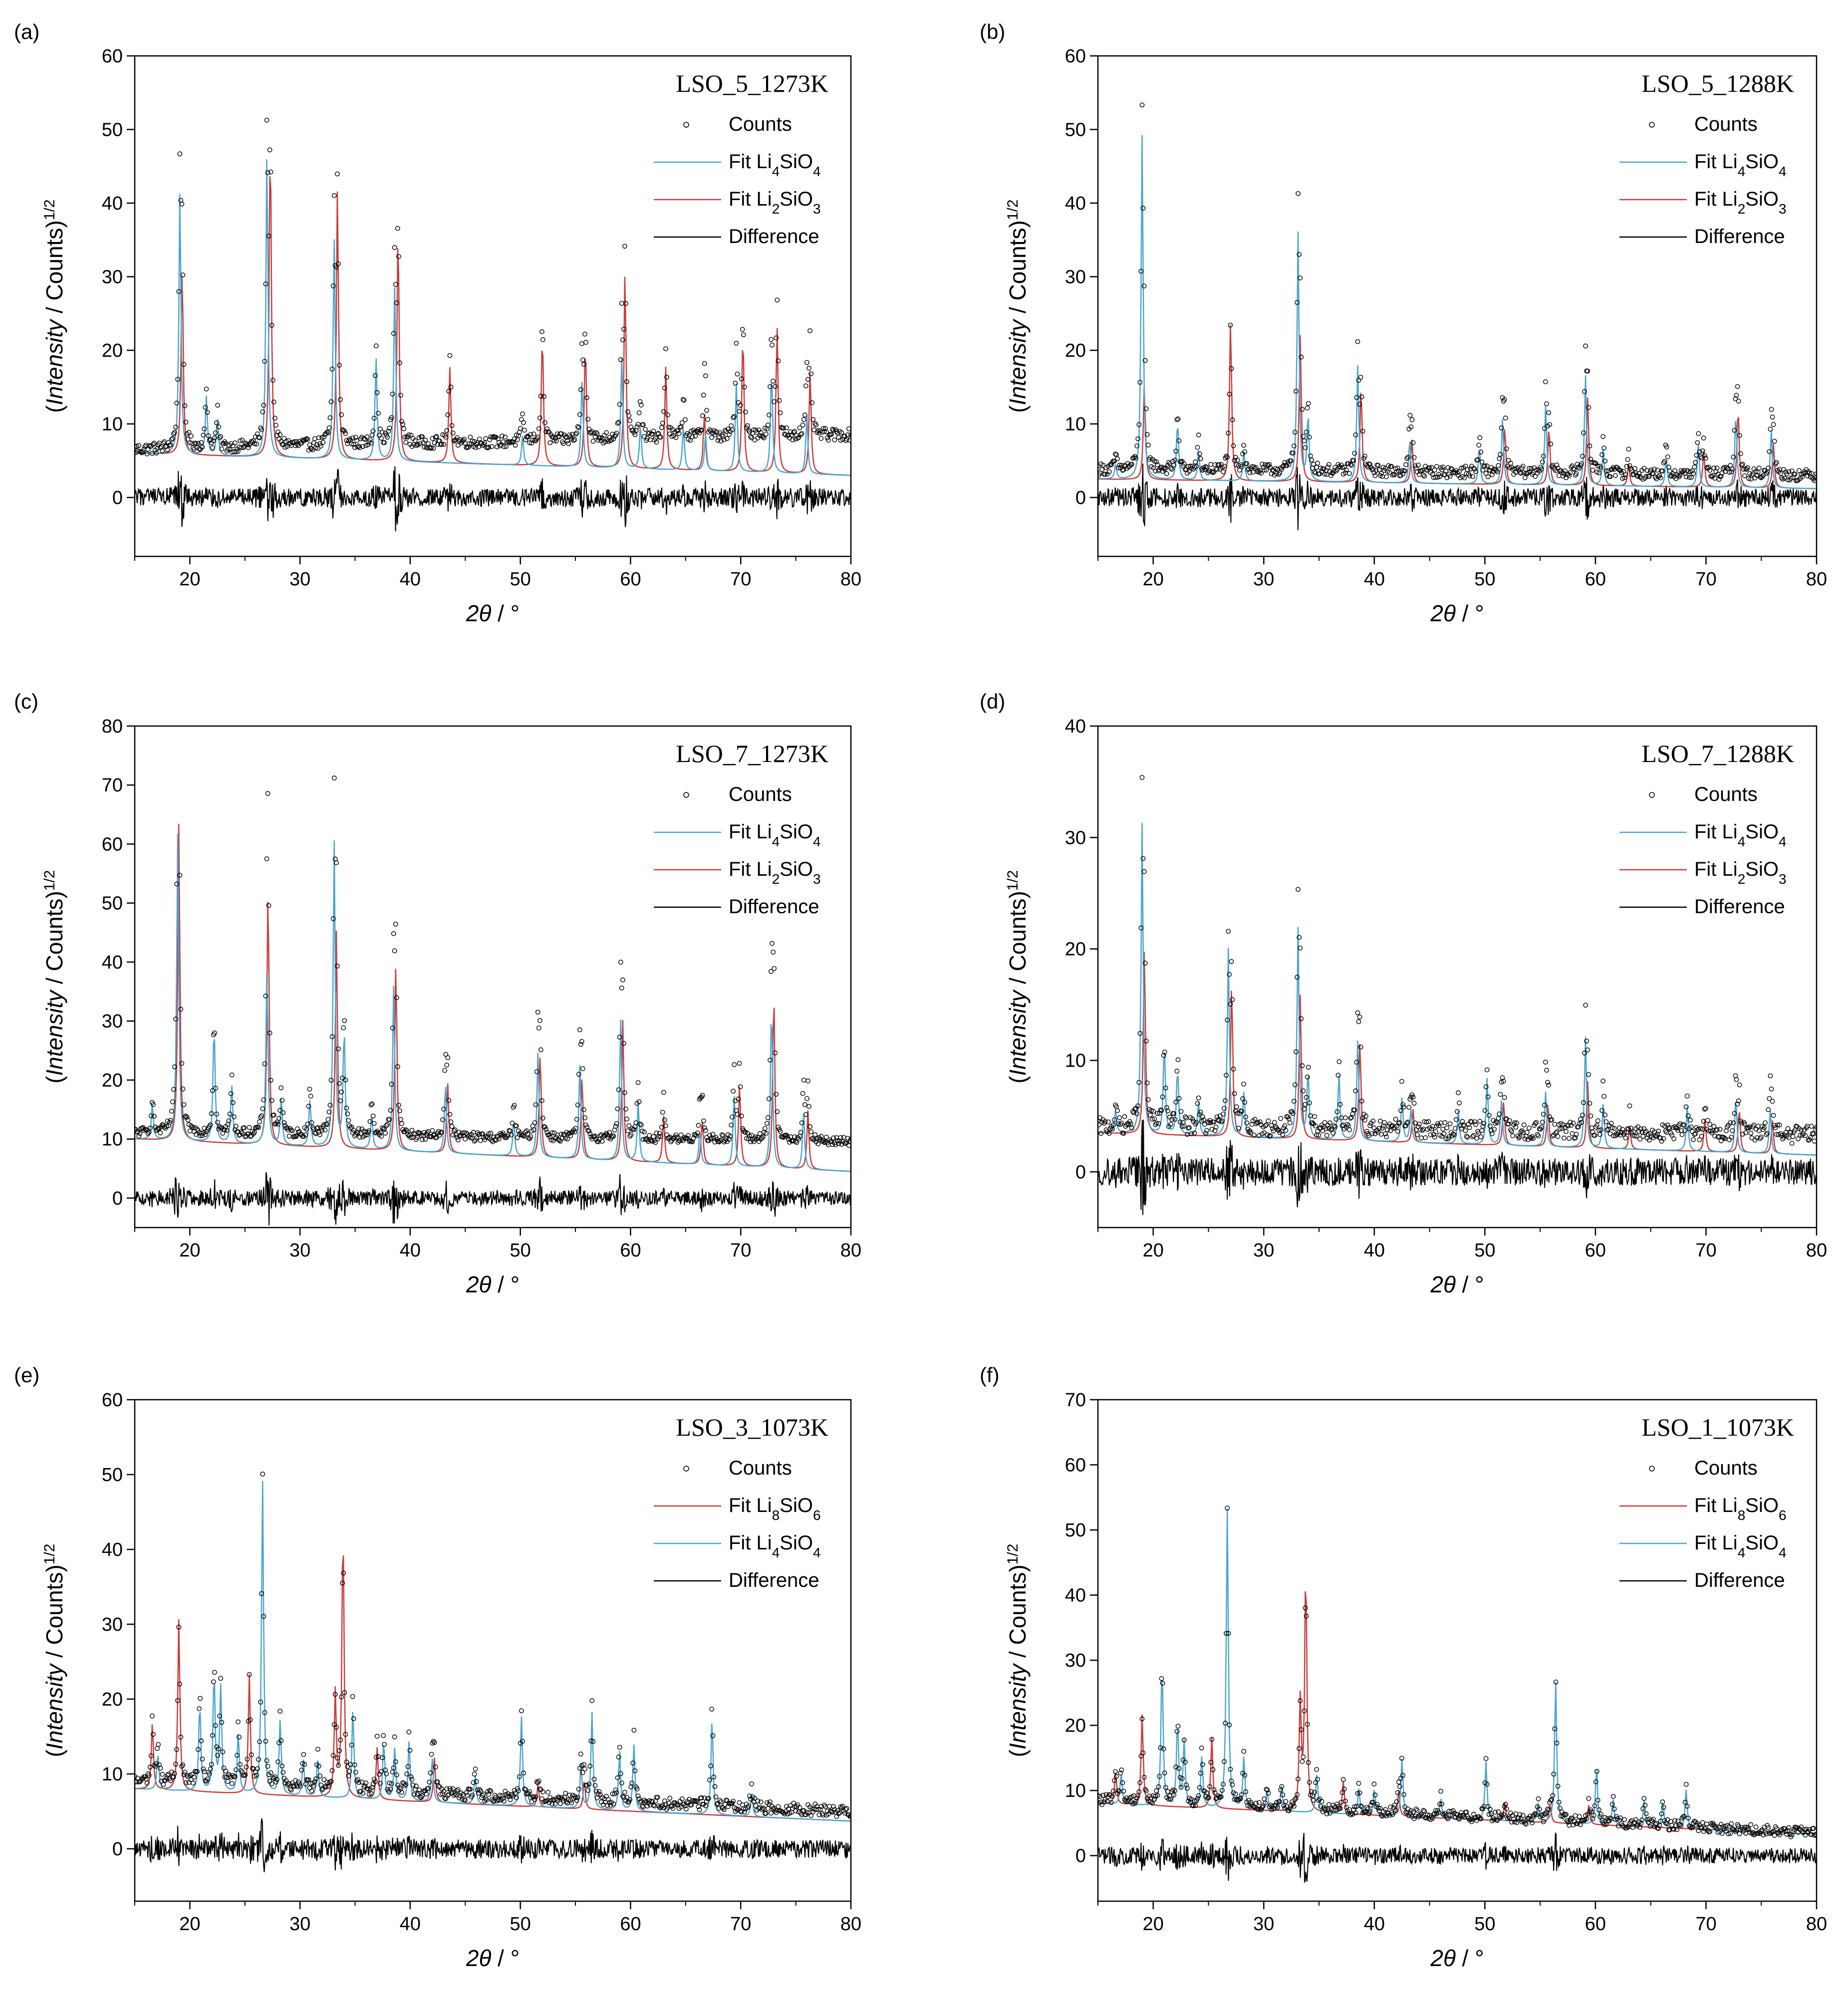 The height and width of the screenshot is (2002, 1848). Describe the element at coordinates (299, 1924) in the screenshot. I see `x-tick-label: 30` at that location.